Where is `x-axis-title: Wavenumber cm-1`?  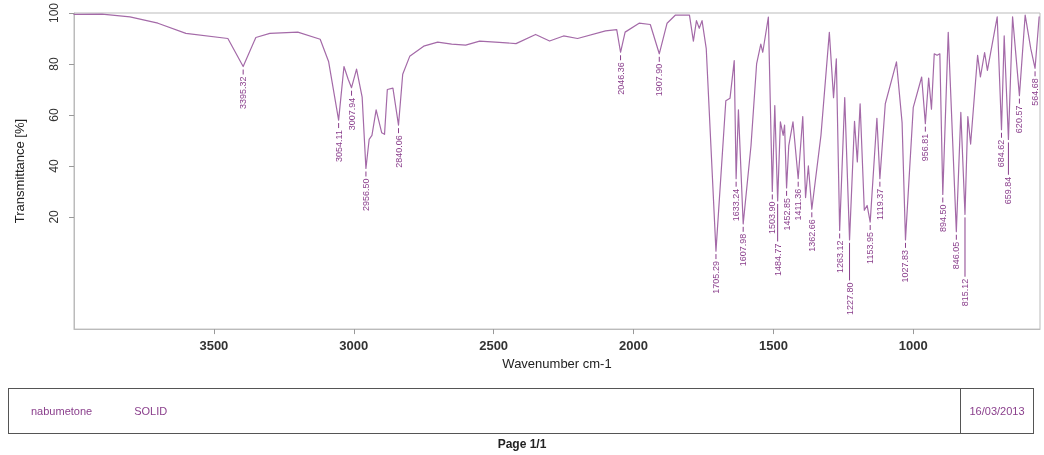
x-axis-title: Wavenumber cm-1 is located at coordinates (557, 363).